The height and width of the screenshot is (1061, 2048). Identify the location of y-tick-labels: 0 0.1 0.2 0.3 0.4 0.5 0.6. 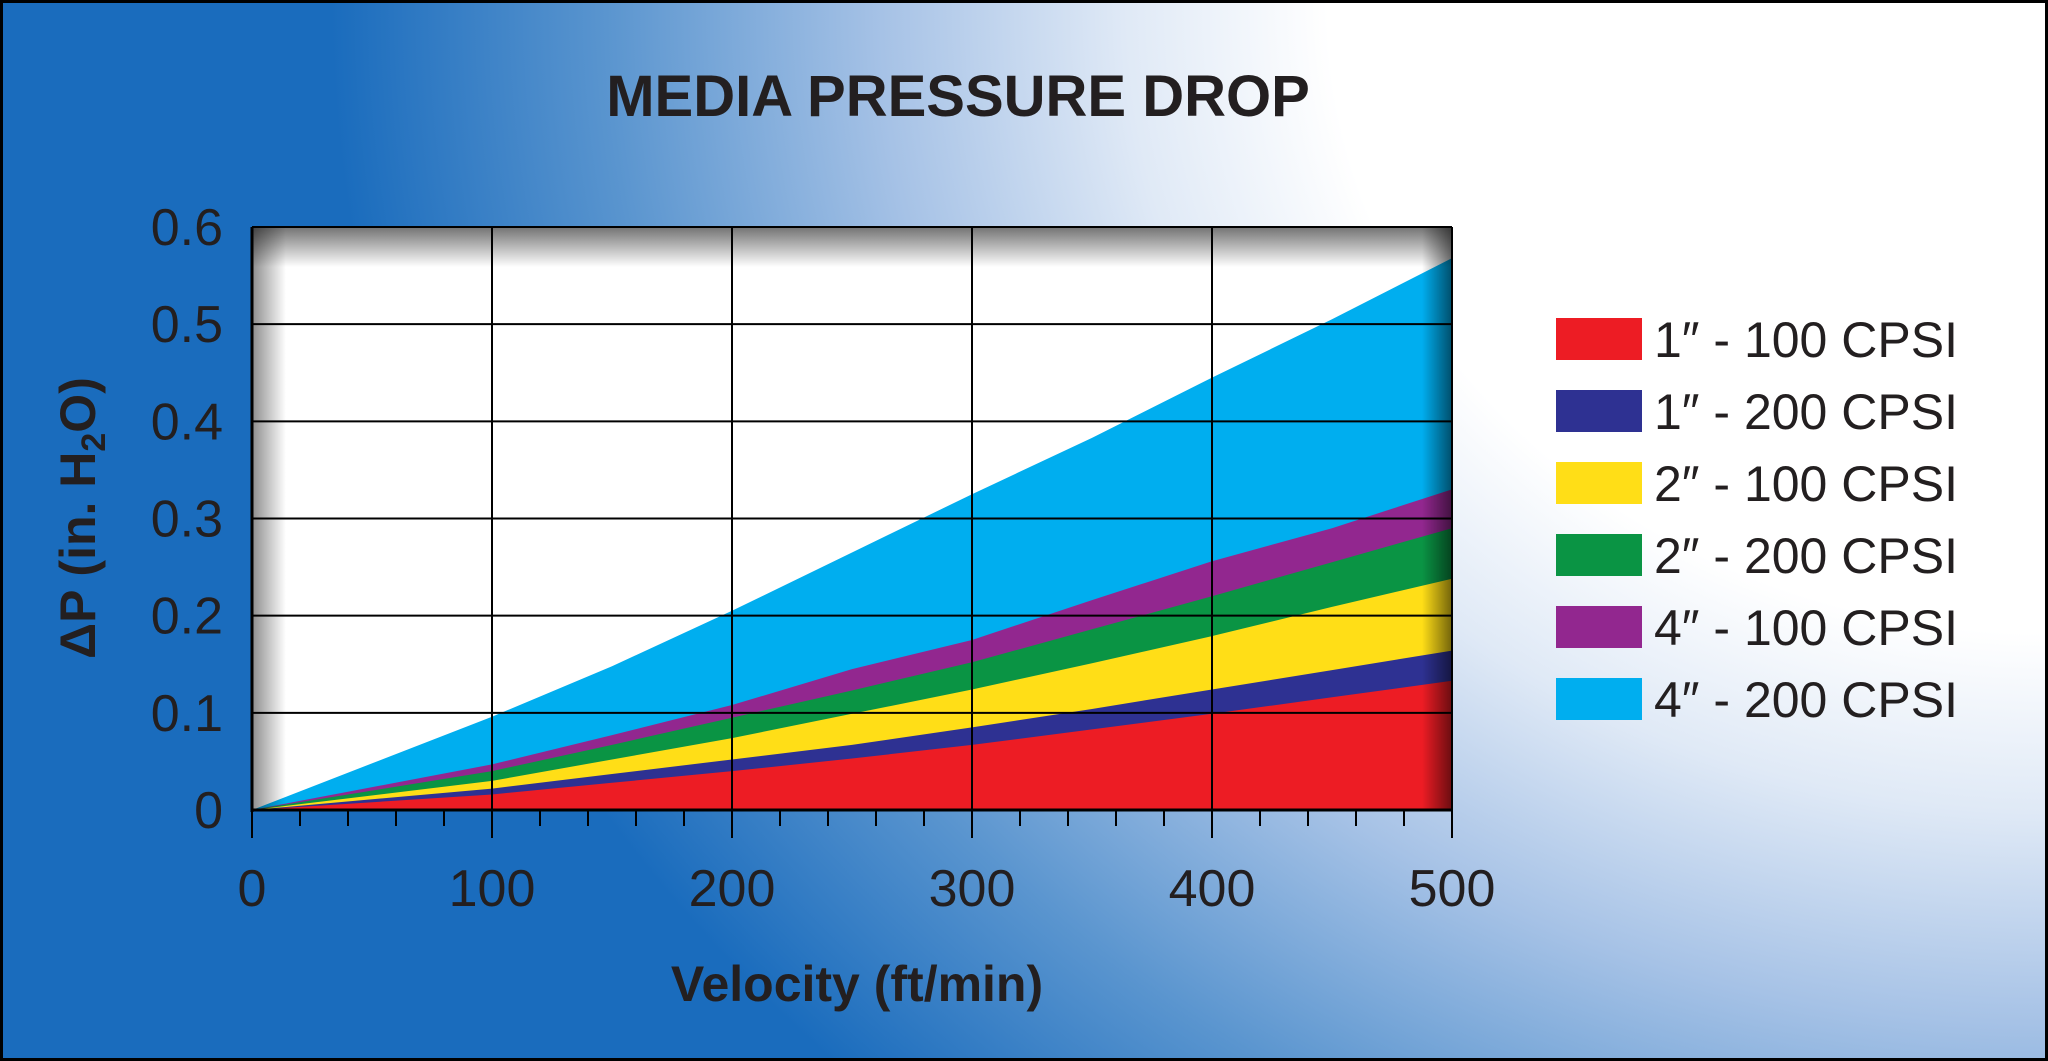
(187, 519).